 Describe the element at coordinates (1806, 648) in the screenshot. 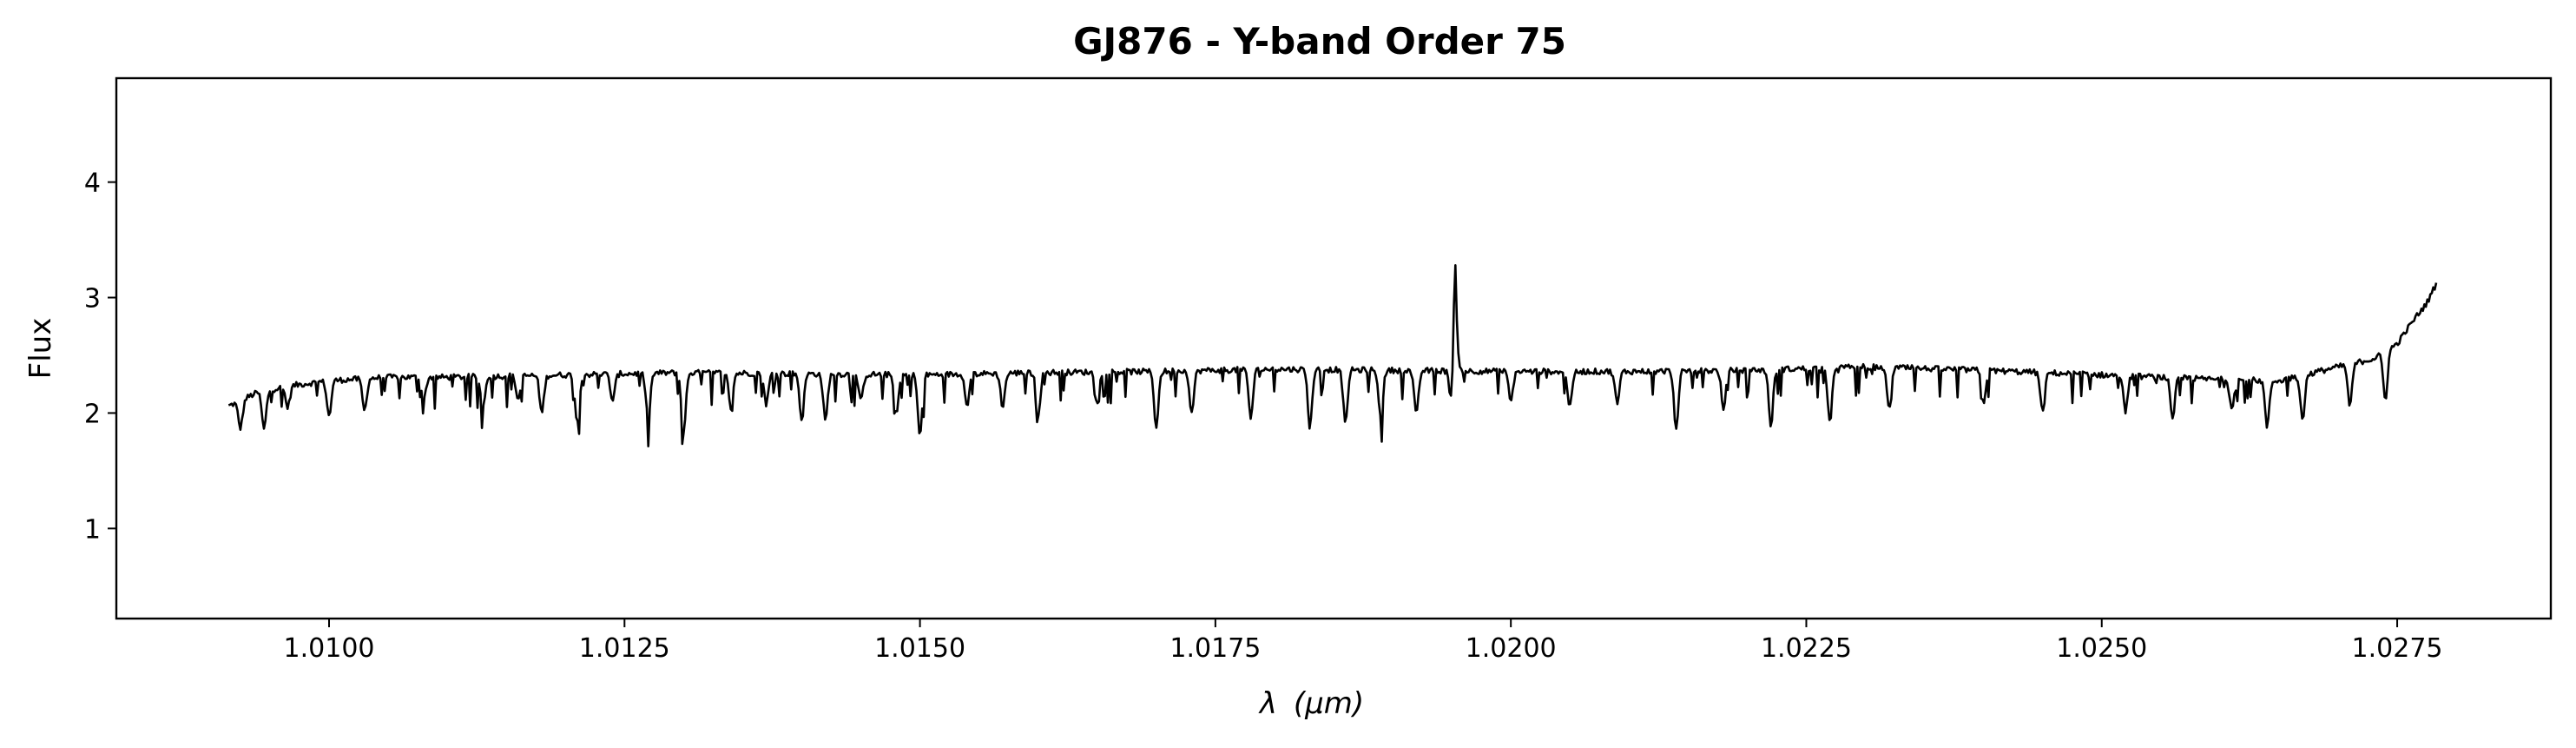

I see `x-tick-label: 1.0225` at that location.